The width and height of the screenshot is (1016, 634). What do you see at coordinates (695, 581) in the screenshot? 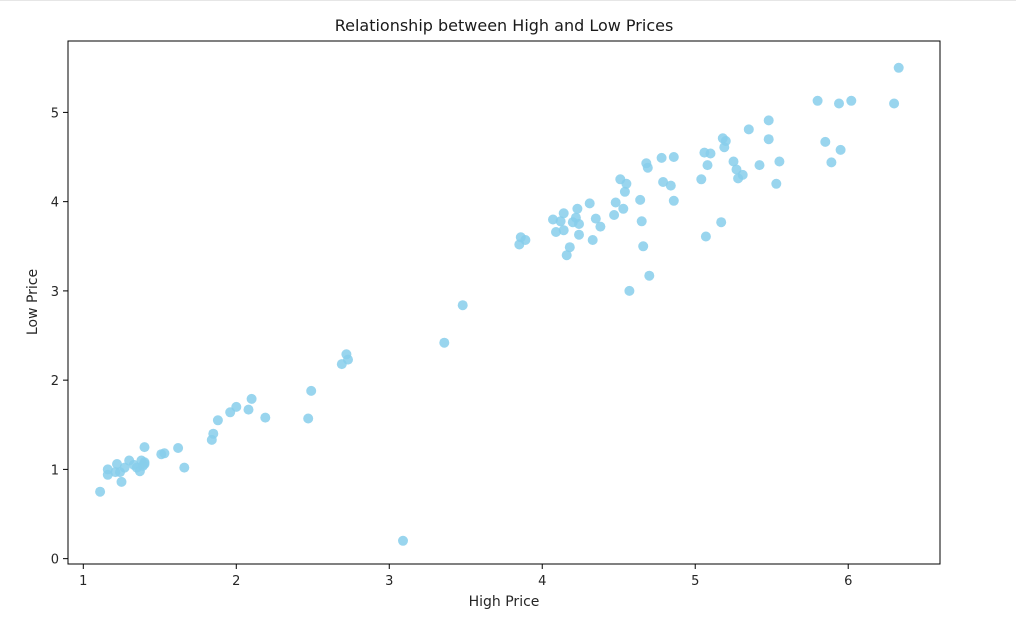
I see `x-tick-label-4: 5` at bounding box center [695, 581].